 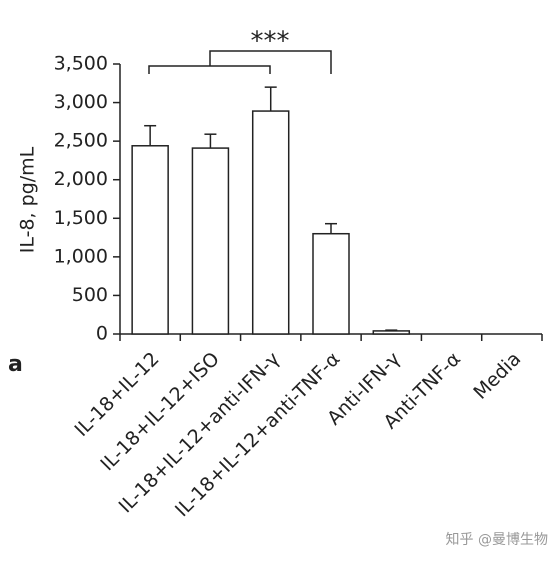 I want to click on watermark: 知乎 @曼博生物, so click(x=497, y=539).